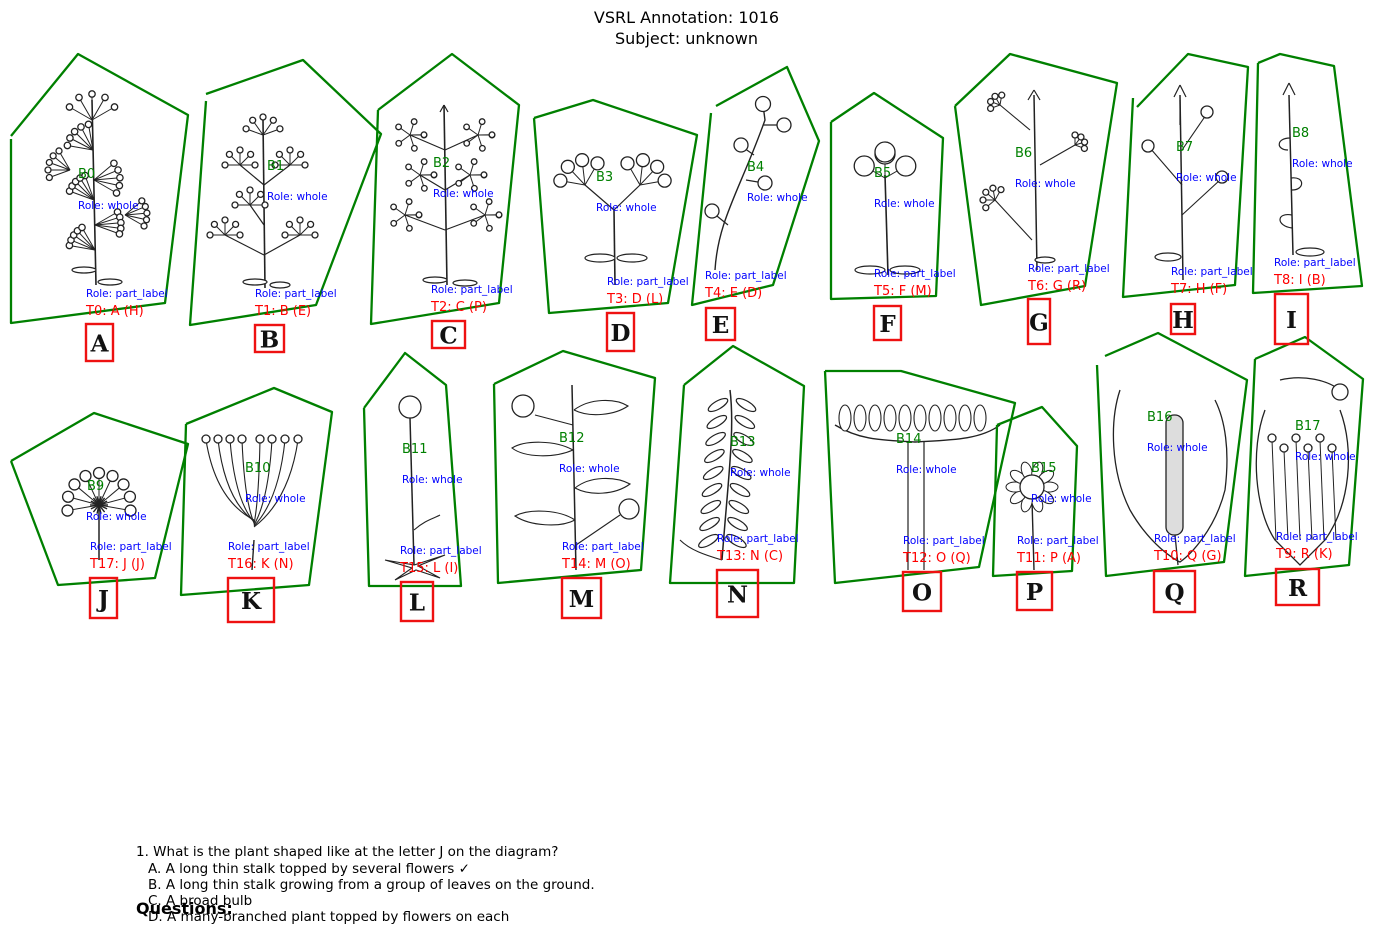 This screenshot has height=951, width=1373. What do you see at coordinates (1291, 319) in the screenshot?
I see `letter-box-i` at bounding box center [1291, 319].